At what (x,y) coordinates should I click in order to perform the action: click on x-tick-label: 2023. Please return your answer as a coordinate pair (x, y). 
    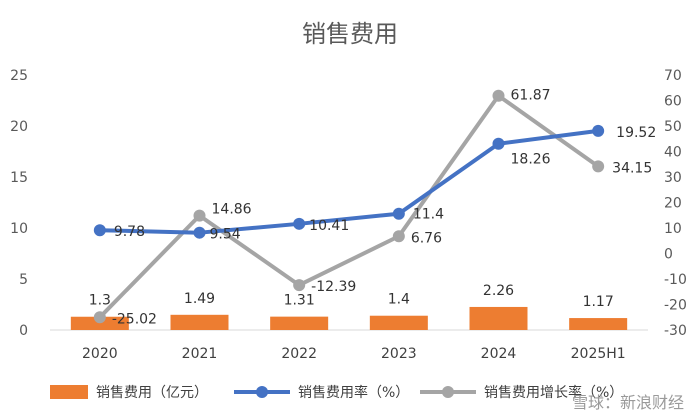
    Looking at the image, I should click on (399, 354).